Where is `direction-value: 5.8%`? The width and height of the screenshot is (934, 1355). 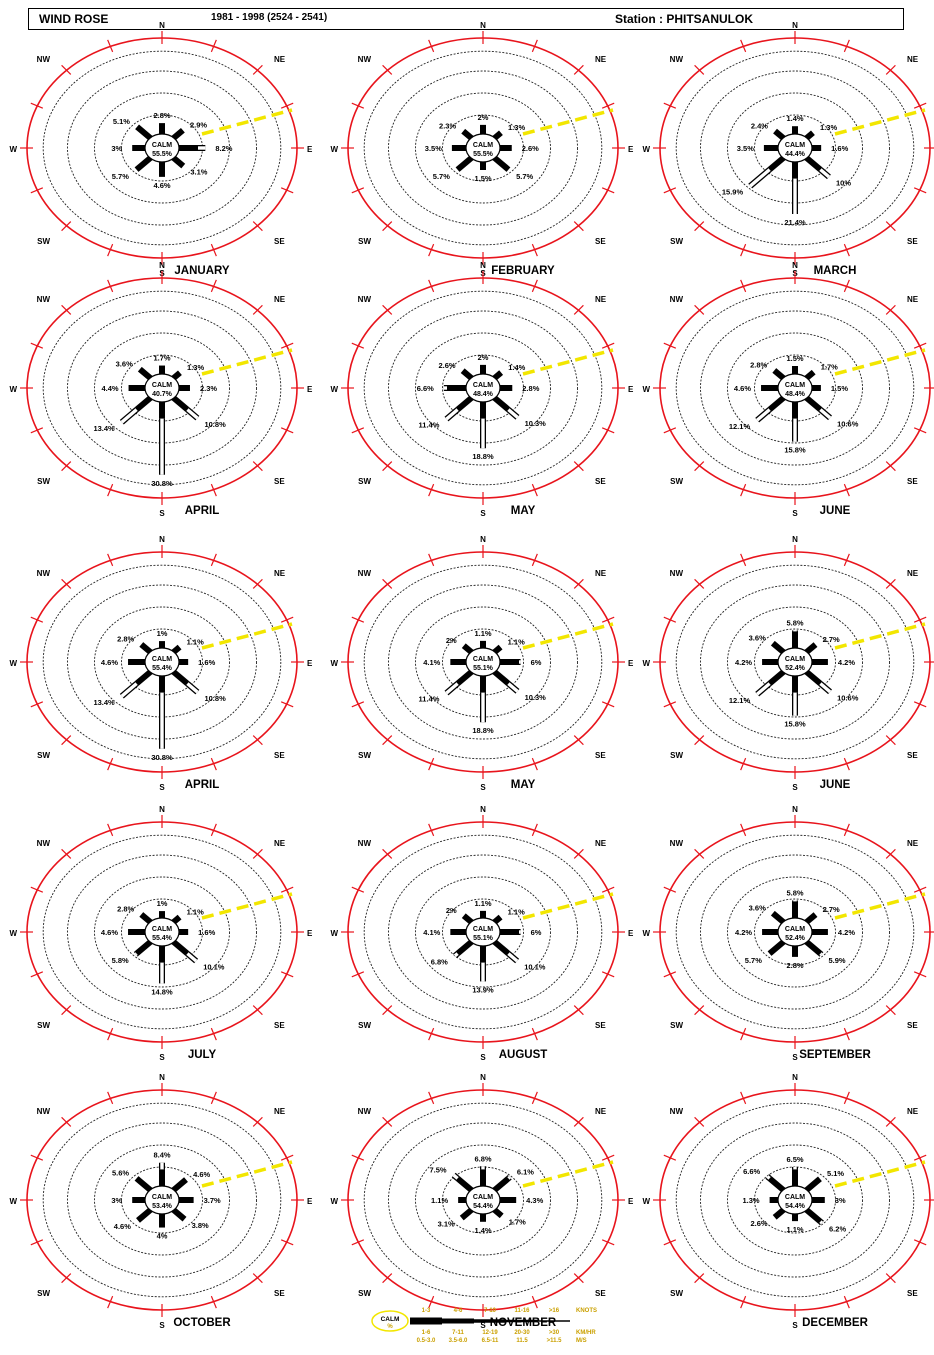
direction-value: 5.8% is located at coordinates (794, 622).